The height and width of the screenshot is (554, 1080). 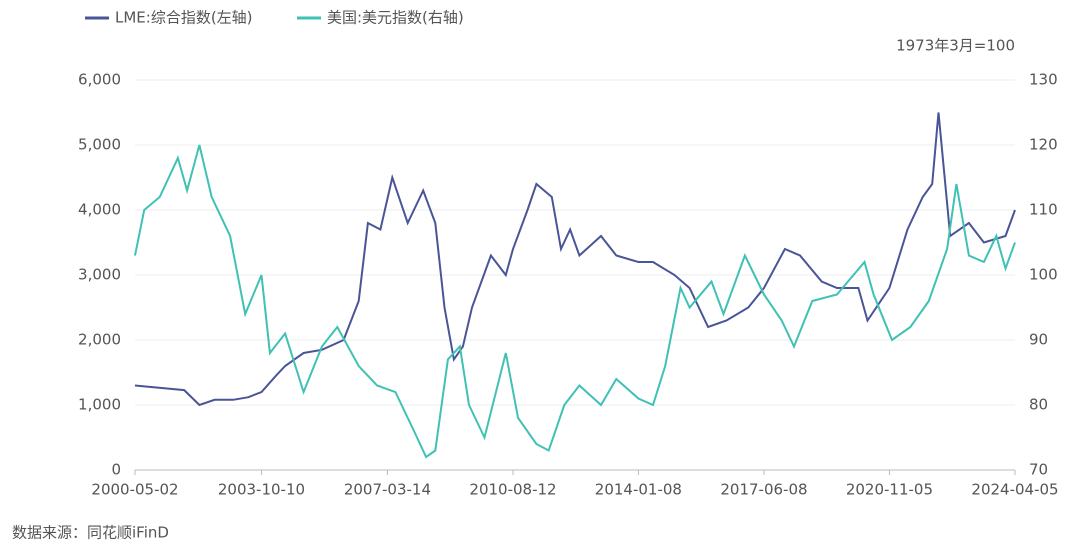 What do you see at coordinates (763, 490) in the screenshot?
I see `x-tick-label: 2017-06-08` at bounding box center [763, 490].